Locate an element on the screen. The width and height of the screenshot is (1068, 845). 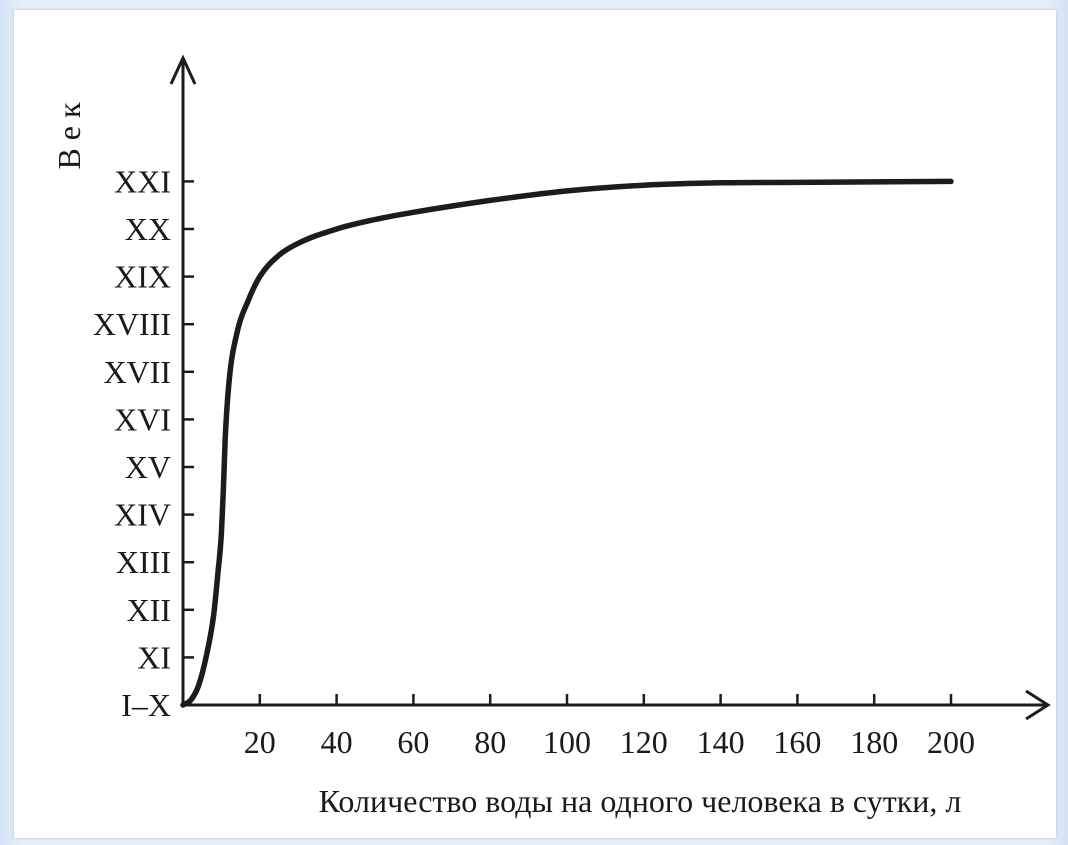
y-tick-label: XVIII is located at coordinates (132, 324).